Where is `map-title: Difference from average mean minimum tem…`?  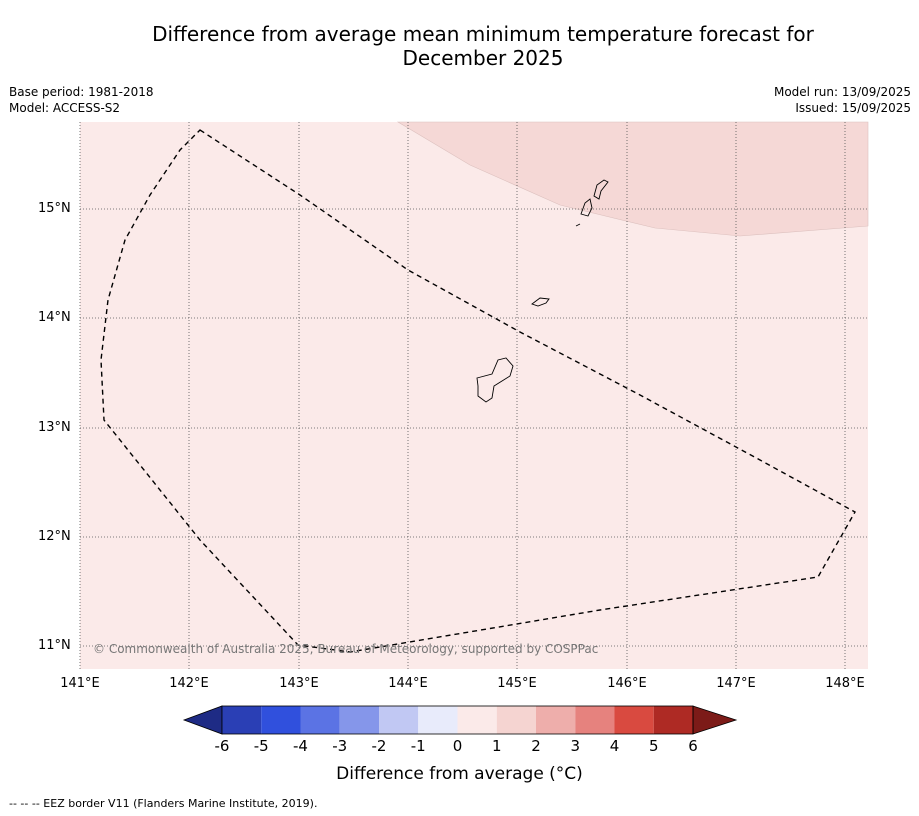 map-title: Difference from average mean minimum tem… is located at coordinates (459, 46).